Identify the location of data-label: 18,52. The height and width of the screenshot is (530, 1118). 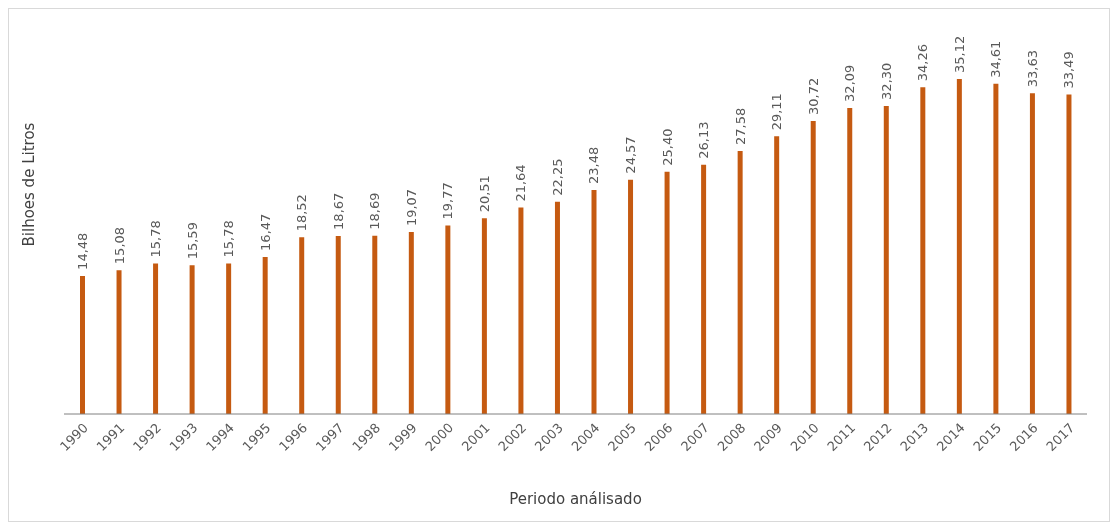
(302, 213).